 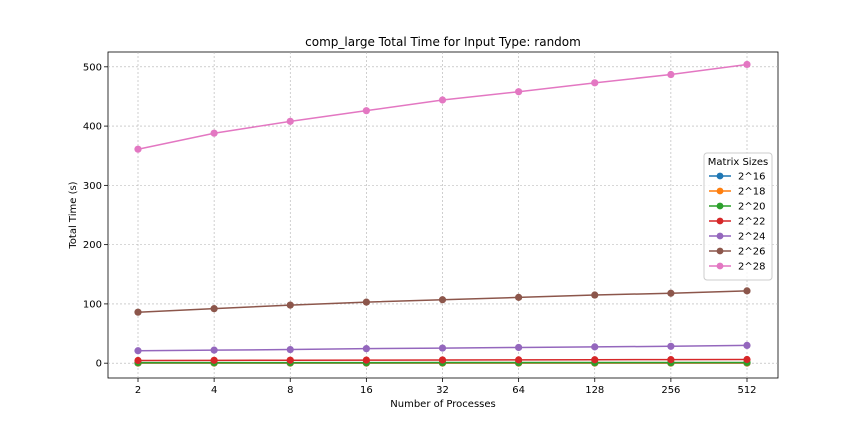 What do you see at coordinates (92, 304) in the screenshot?
I see `y-tick-label: 100` at bounding box center [92, 304].